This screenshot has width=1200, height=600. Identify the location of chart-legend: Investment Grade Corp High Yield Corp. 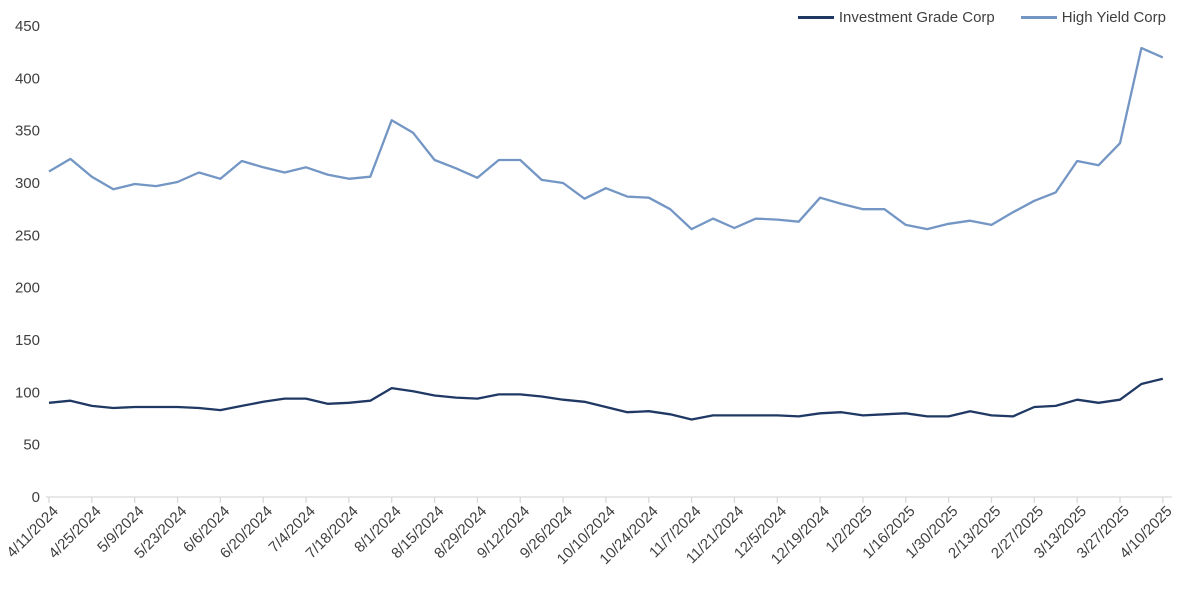
(981, 17).